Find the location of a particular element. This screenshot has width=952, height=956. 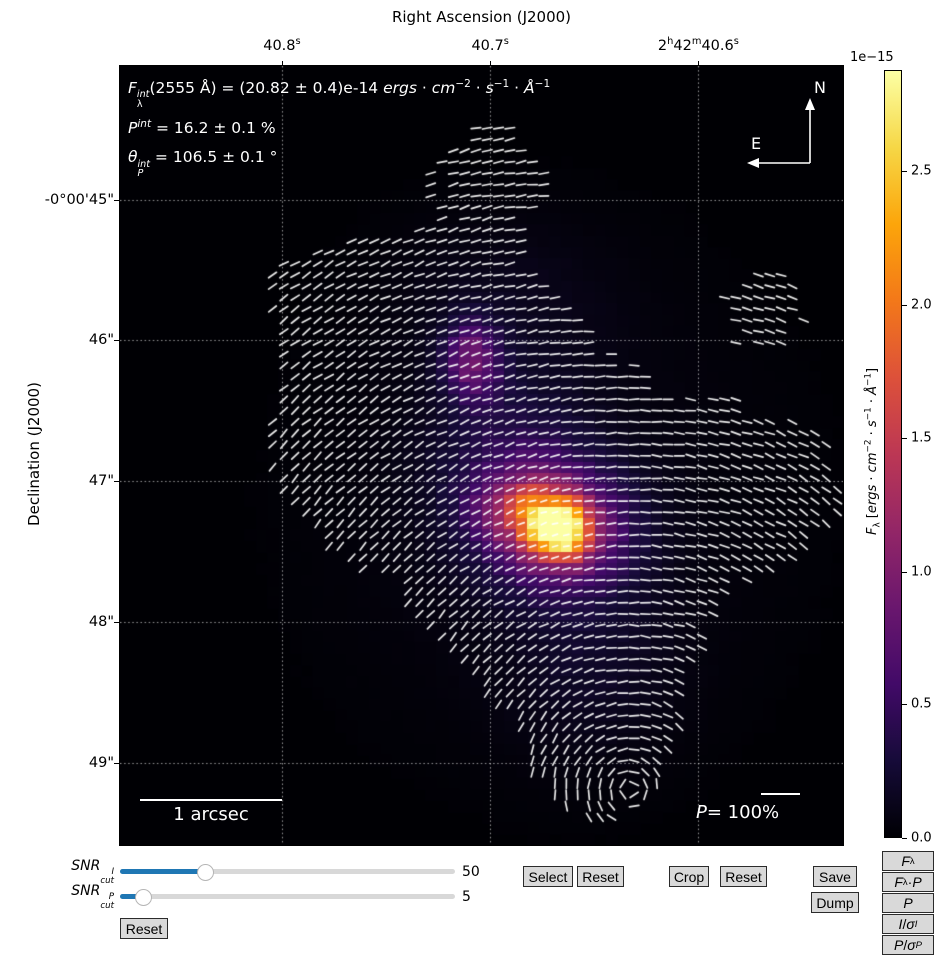

x-tick-label: 40.7s is located at coordinates (490, 45).